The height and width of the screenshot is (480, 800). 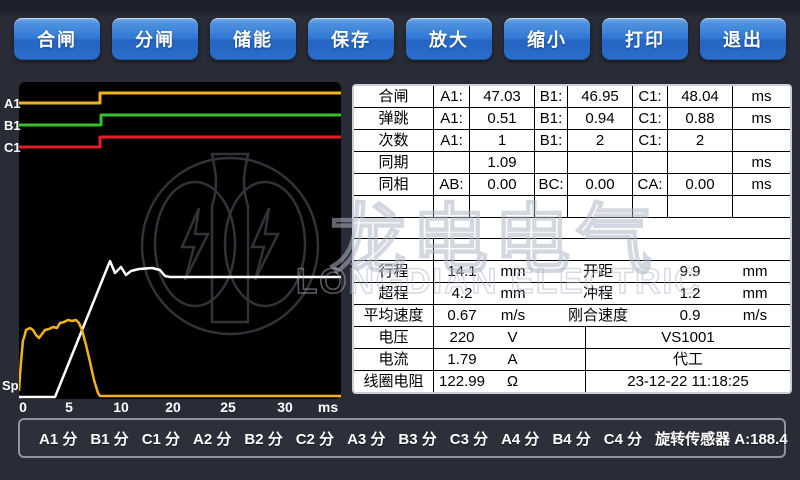 What do you see at coordinates (572, 97) in the screenshot?
I see `table-row-close-time: 合闸 A1: 47.03 B1: 46.95 C1: 48.04 ms` at bounding box center [572, 97].